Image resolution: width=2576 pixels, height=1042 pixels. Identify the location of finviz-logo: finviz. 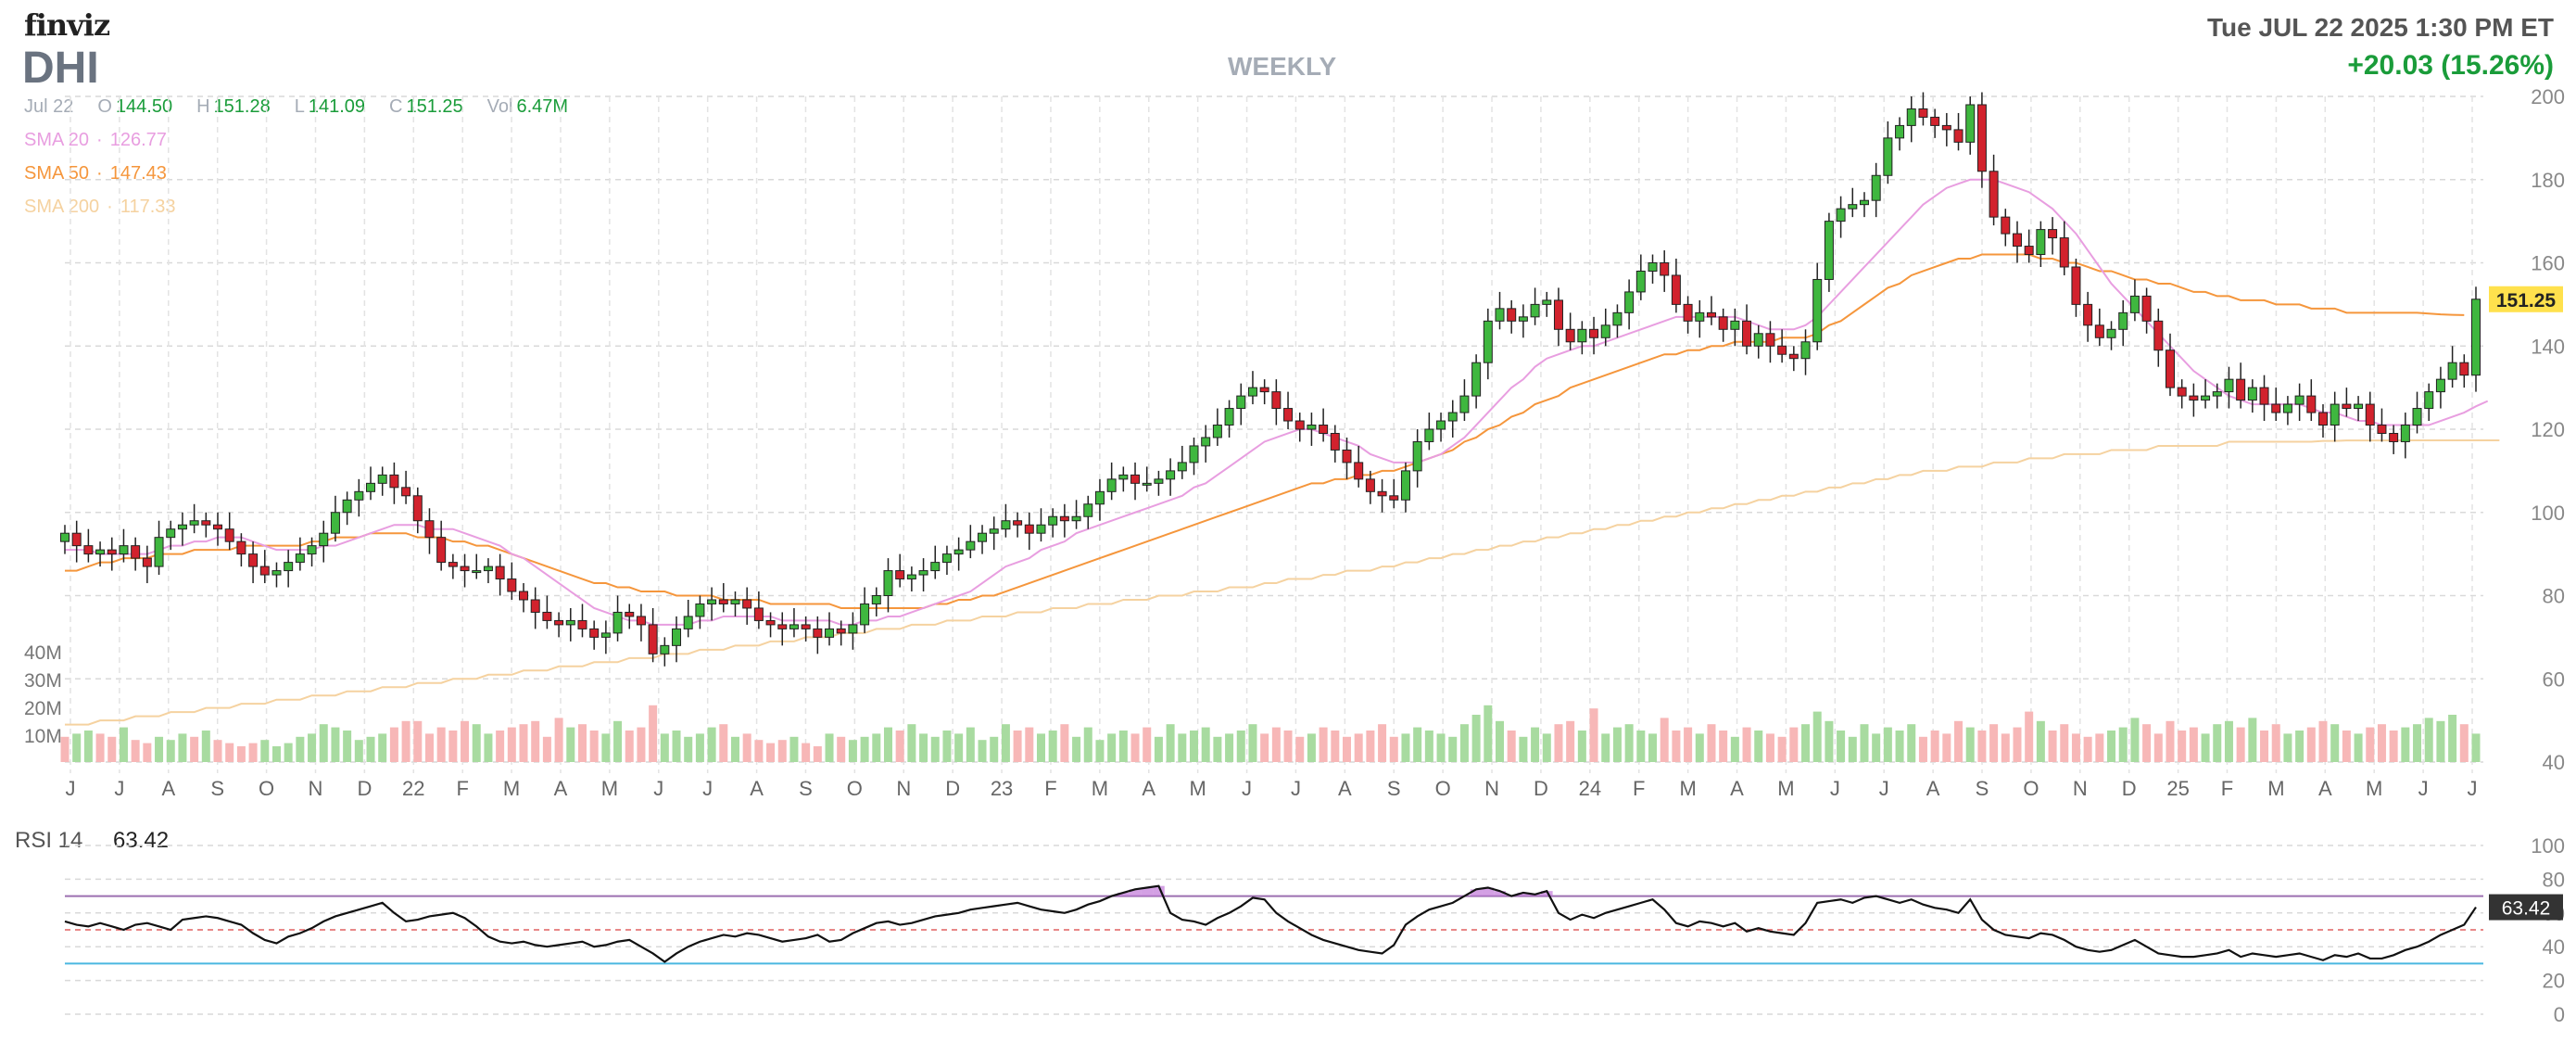
(67, 25).